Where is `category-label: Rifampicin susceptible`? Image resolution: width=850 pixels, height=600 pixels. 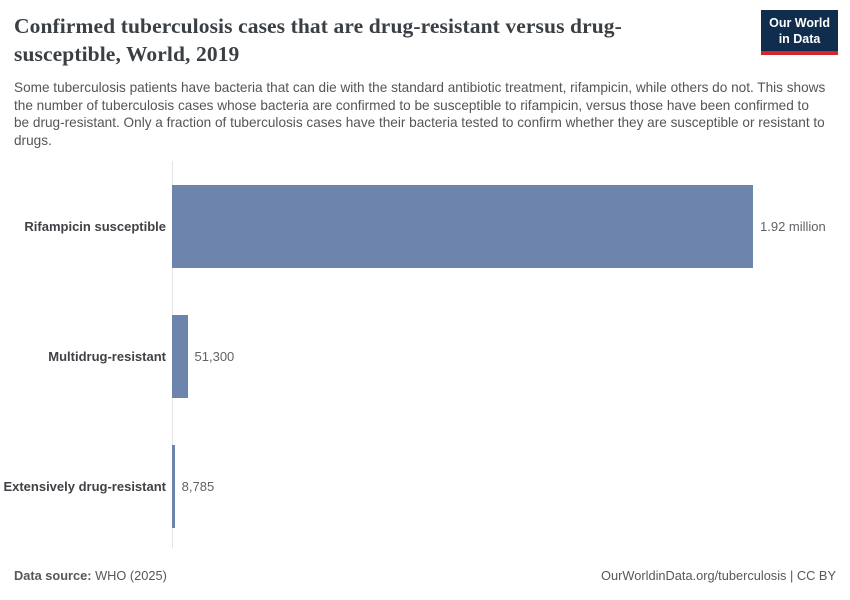 category-label: Rifampicin susceptible is located at coordinates (95, 226).